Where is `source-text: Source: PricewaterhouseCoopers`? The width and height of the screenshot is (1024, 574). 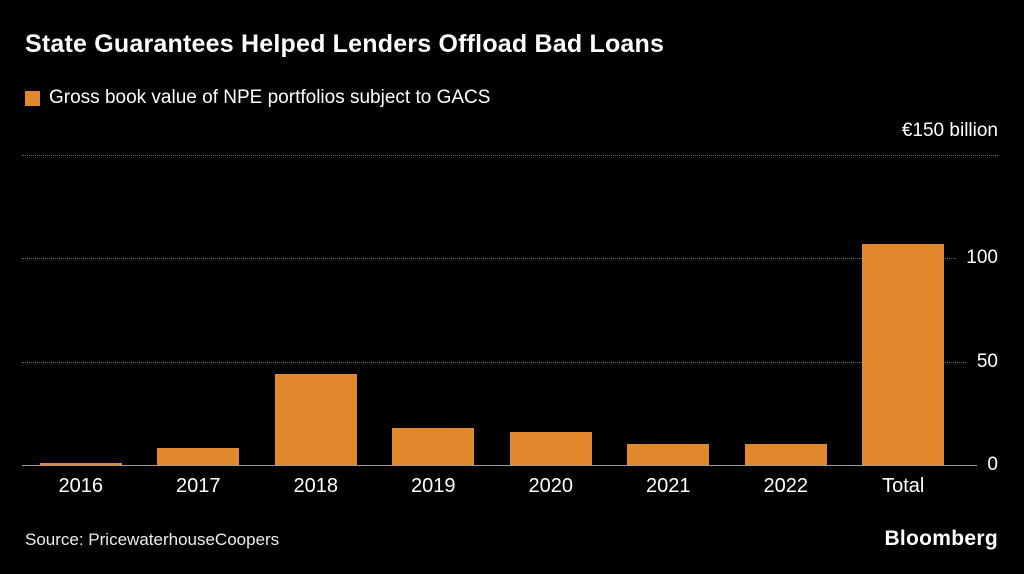
source-text: Source: PricewaterhouseCoopers is located at coordinates (152, 539).